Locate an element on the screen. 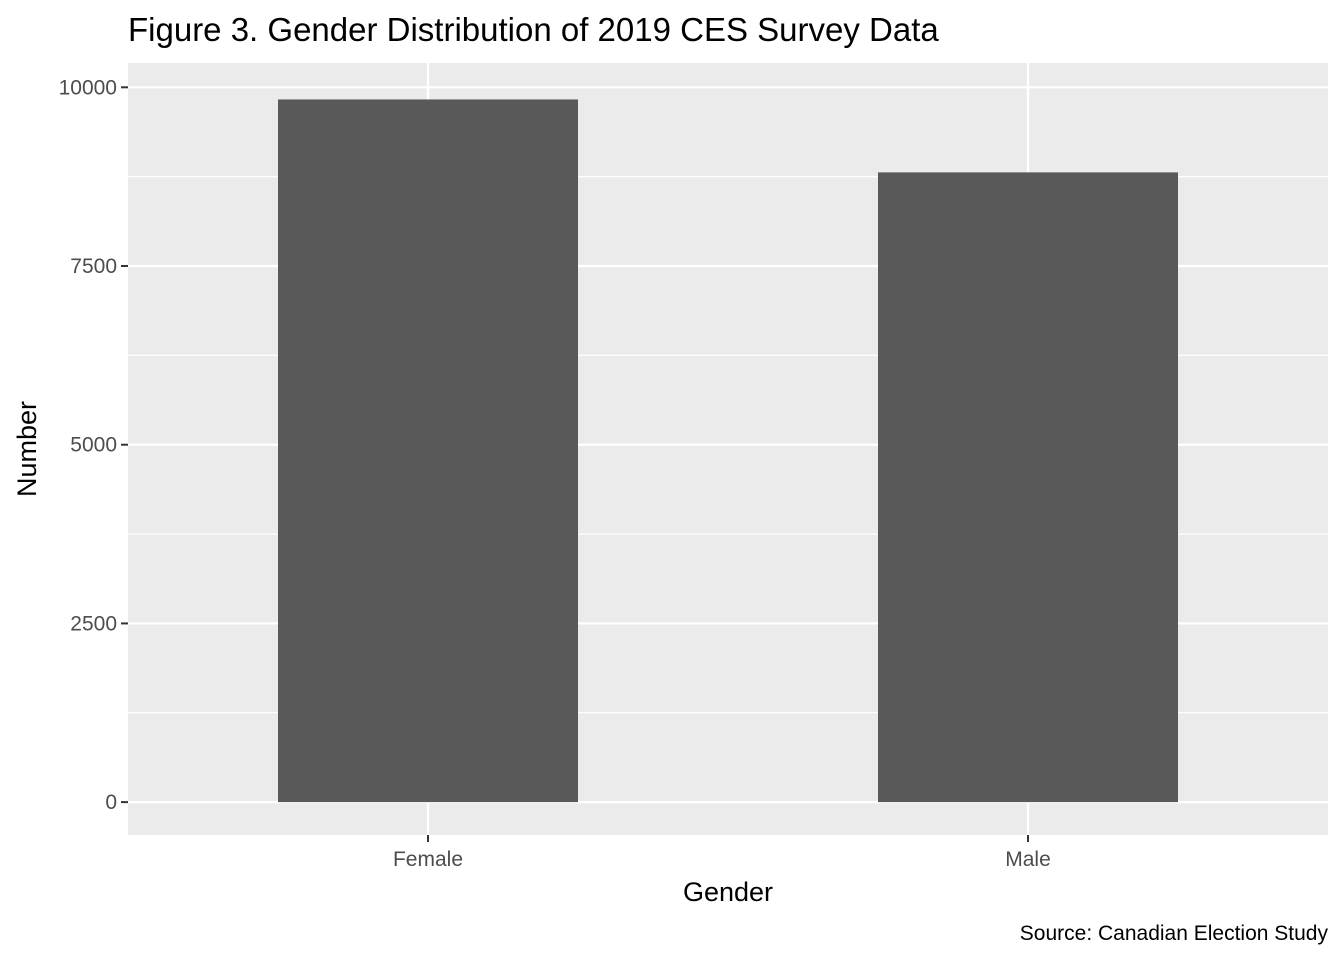 The image size is (1344, 960). x-axis: Female Male is located at coordinates (722, 853).